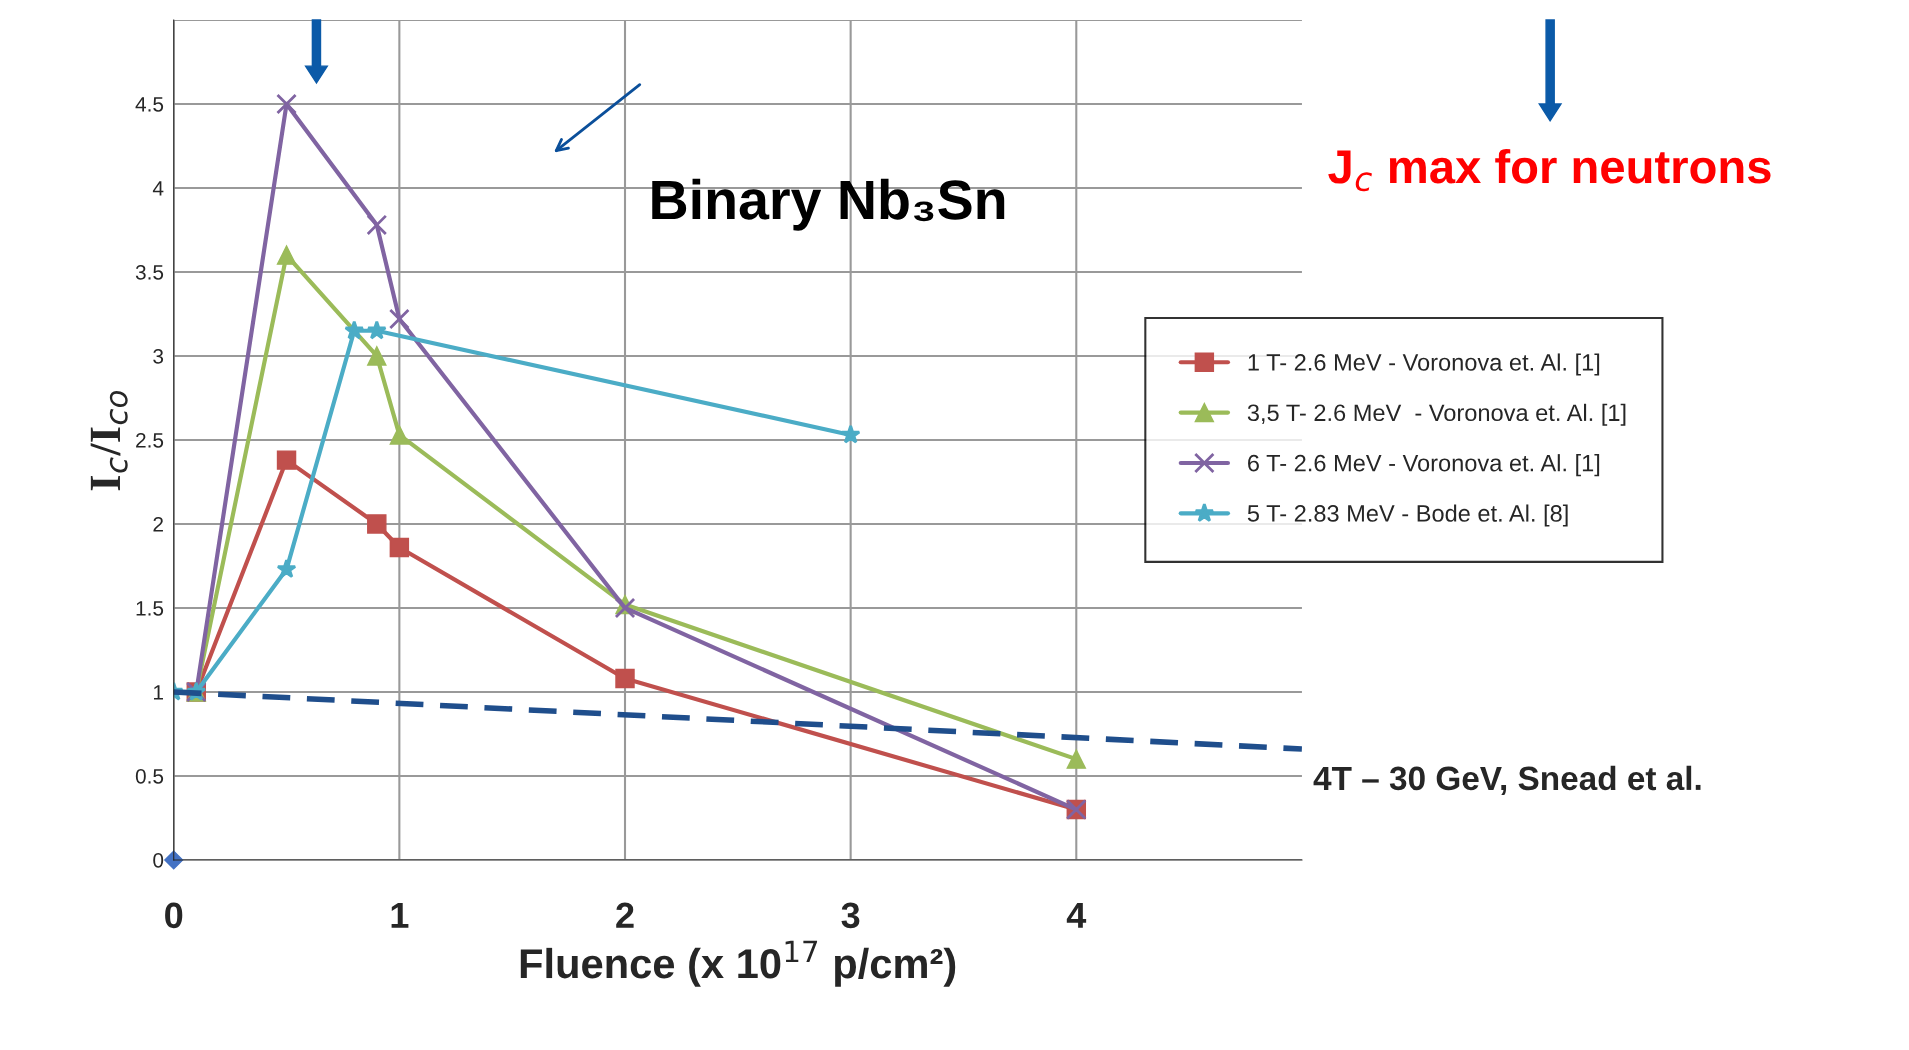  What do you see at coordinates (625, 915) in the screenshot?
I see `x-tick-label: 2` at bounding box center [625, 915].